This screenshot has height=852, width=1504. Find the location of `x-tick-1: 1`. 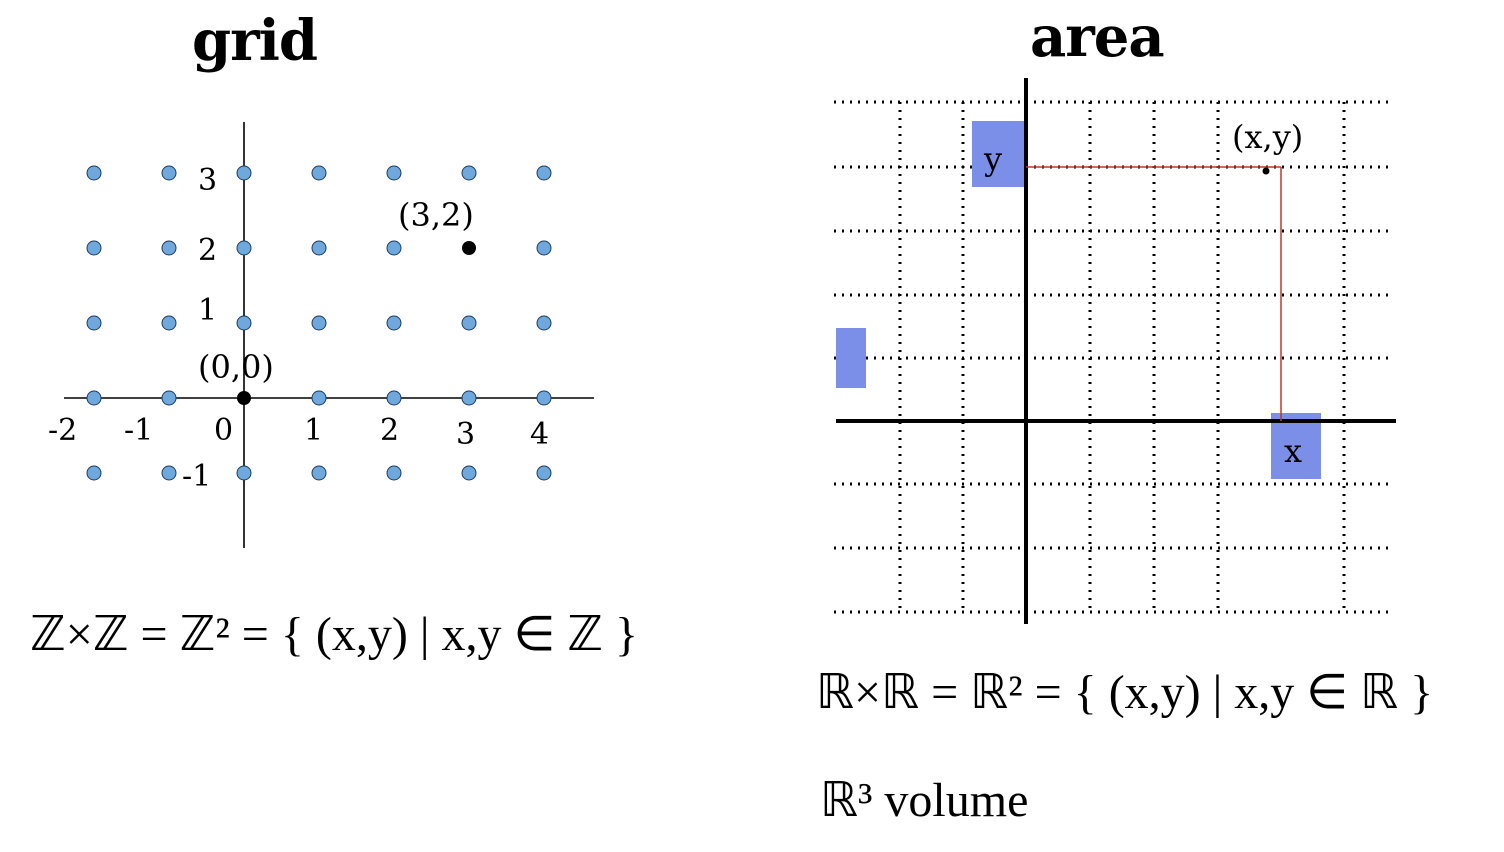

x-tick-1: 1 is located at coordinates (313, 430).